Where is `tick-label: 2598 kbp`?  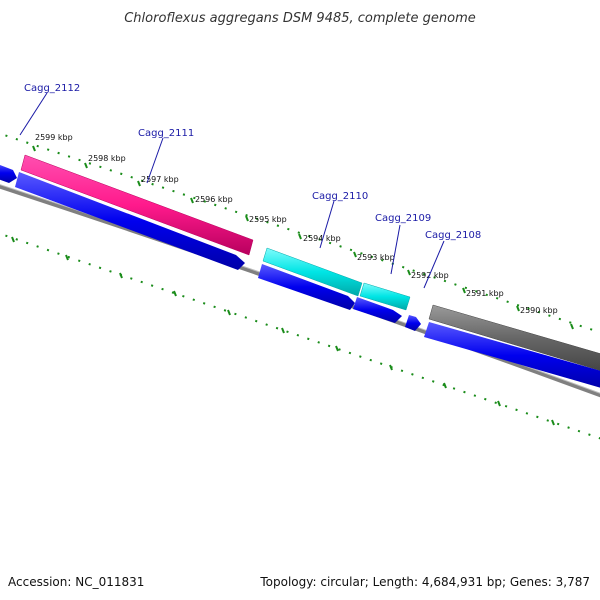 tick-label: 2598 kbp is located at coordinates (107, 158).